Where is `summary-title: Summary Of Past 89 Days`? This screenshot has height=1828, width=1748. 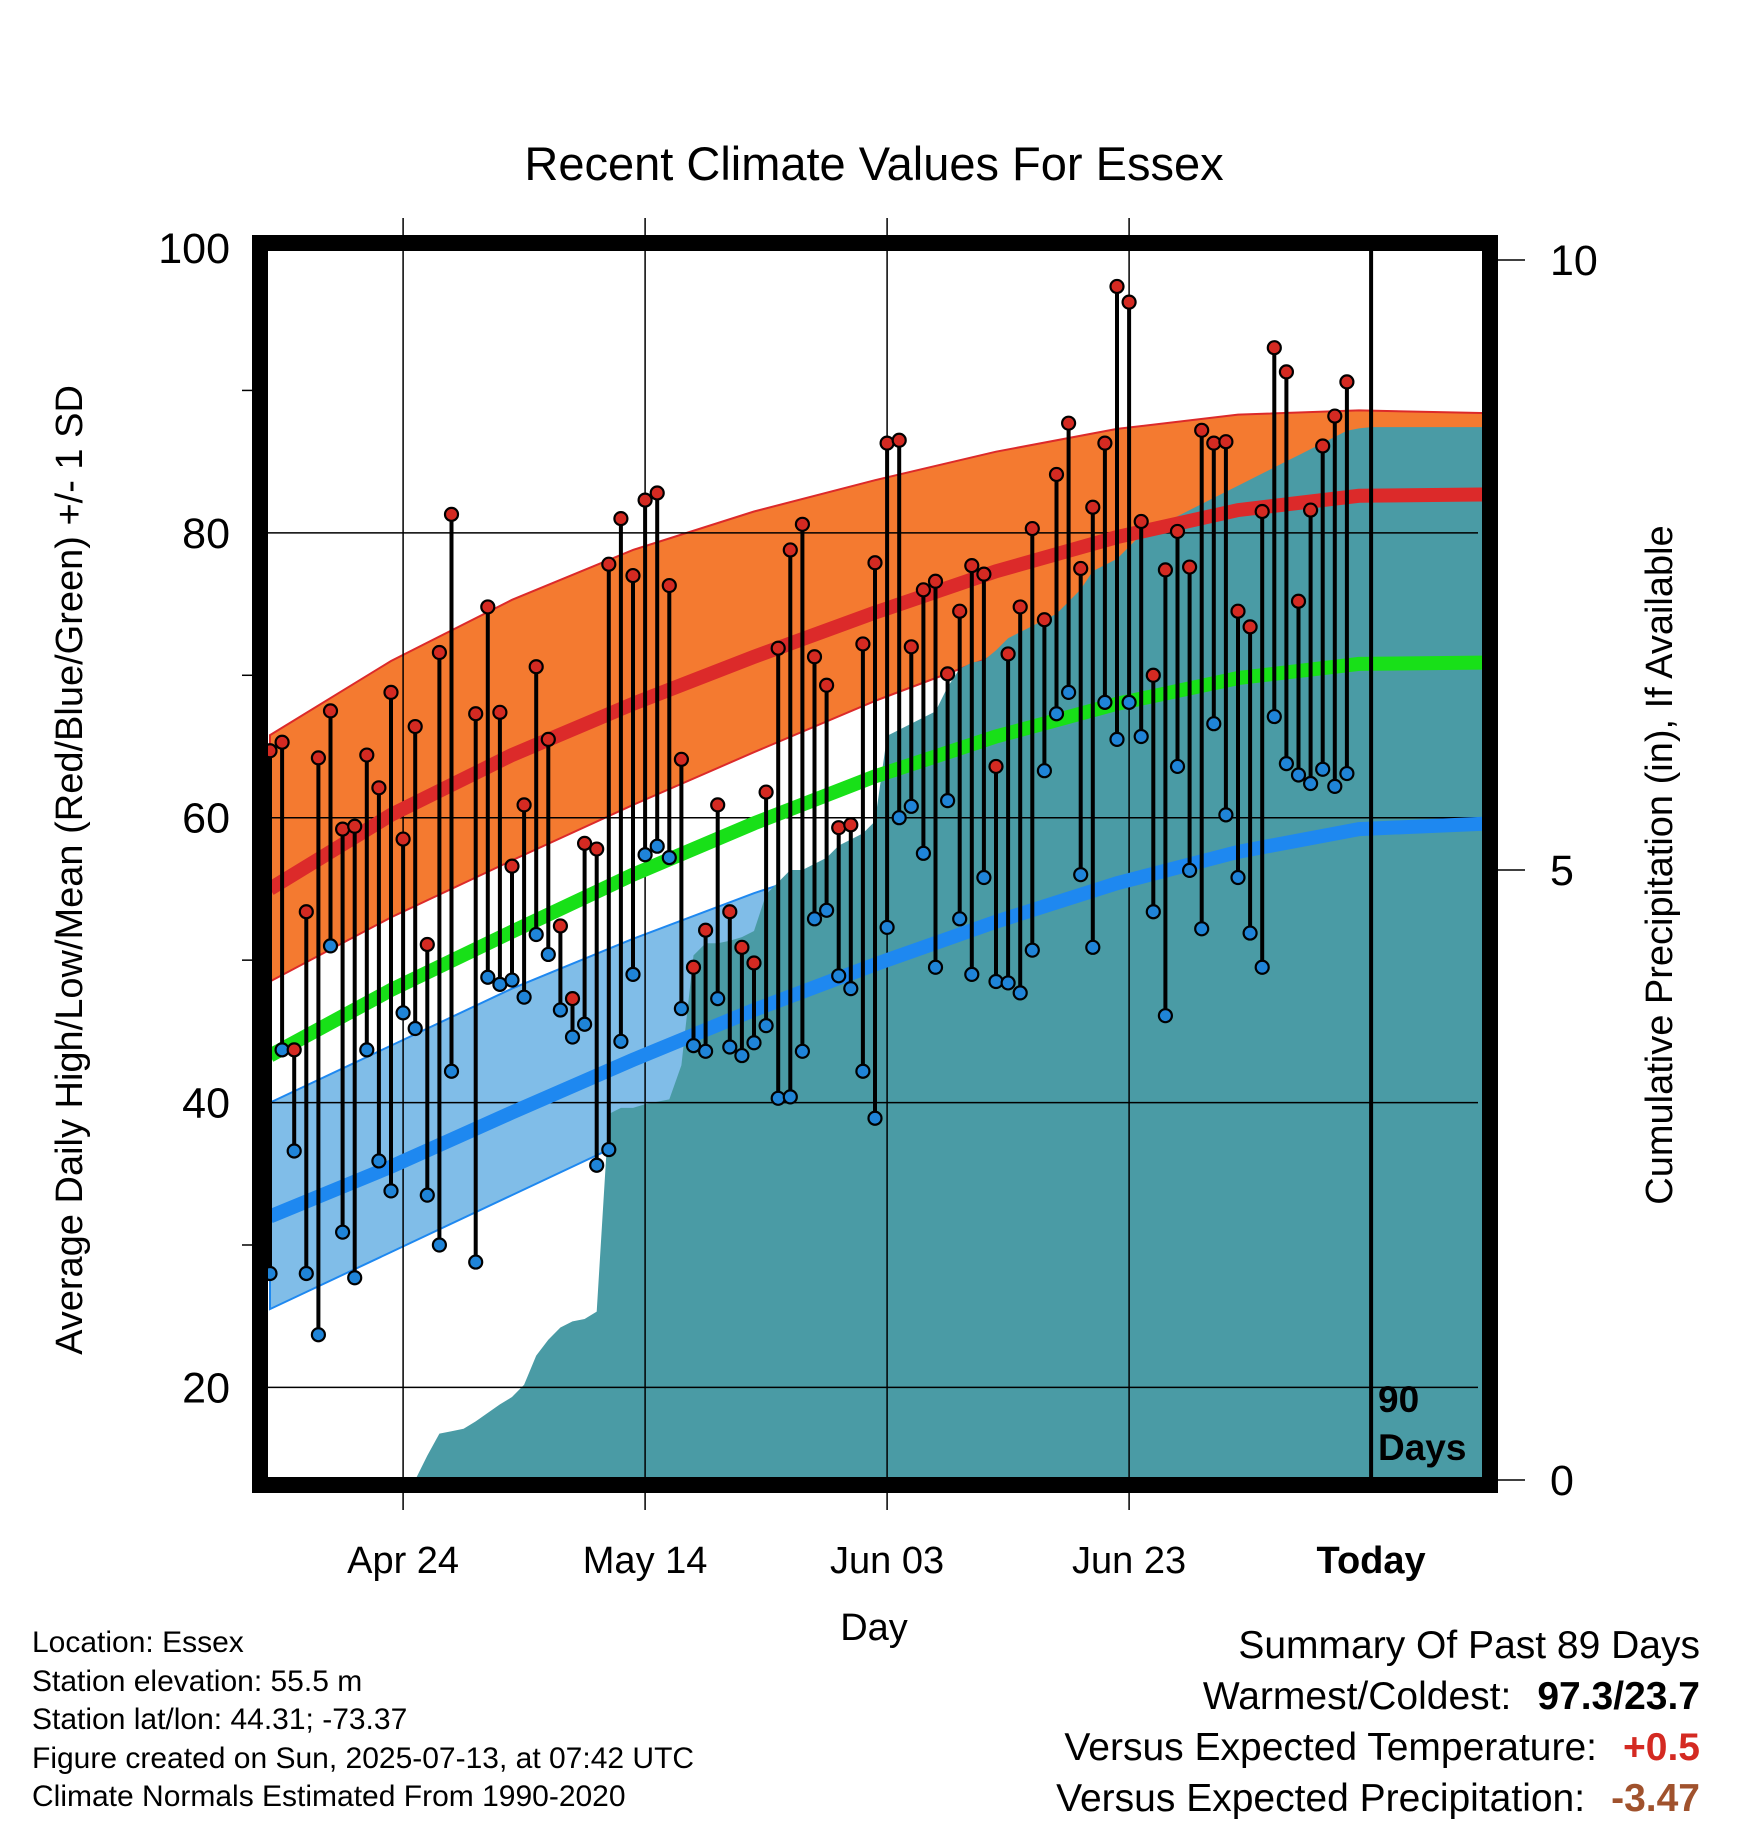
summary-title: Summary Of Past 89 Days is located at coordinates (1469, 1645).